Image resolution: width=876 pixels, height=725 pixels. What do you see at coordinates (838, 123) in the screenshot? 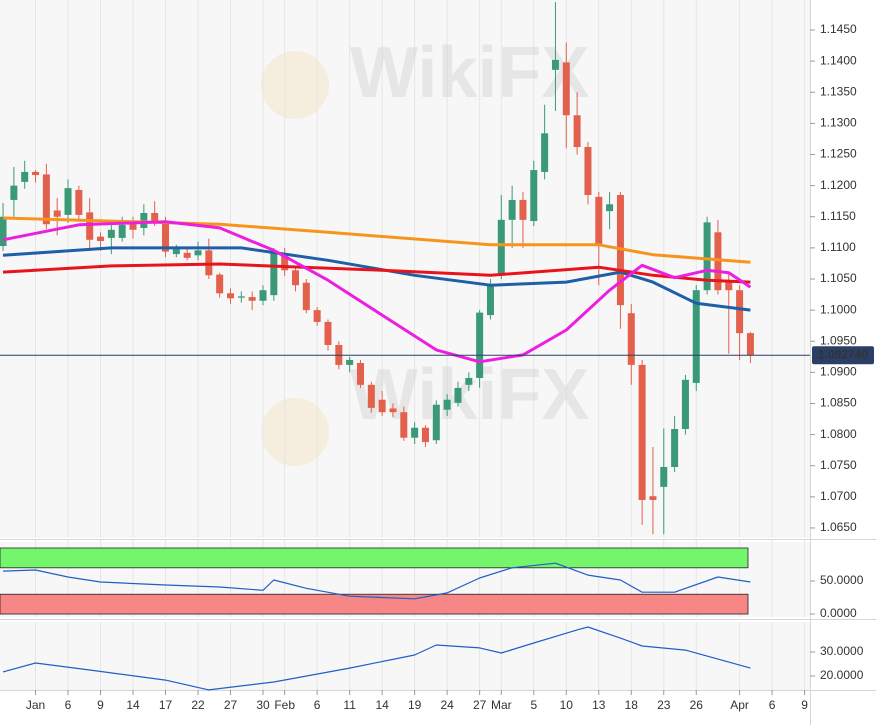
I see `y-tick-label: 1.1300` at bounding box center [838, 123].